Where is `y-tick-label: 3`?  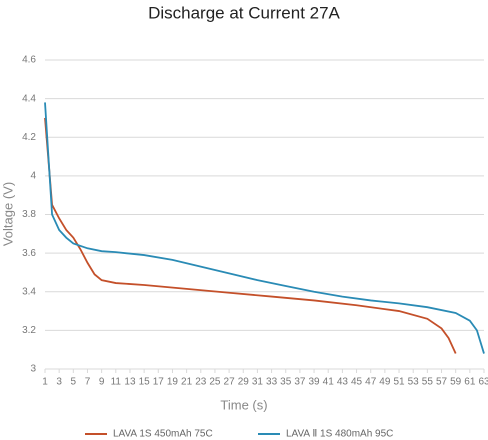
y-tick-label: 3 is located at coordinates (33, 369).